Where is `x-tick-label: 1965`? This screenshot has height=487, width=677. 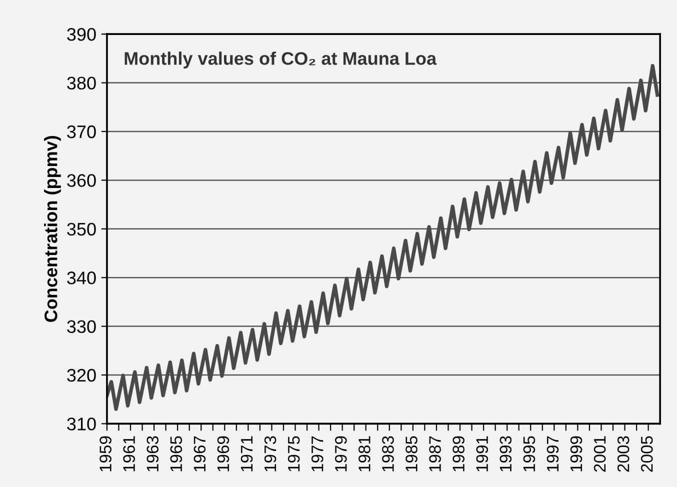
x-tick-label: 1965 is located at coordinates (176, 454).